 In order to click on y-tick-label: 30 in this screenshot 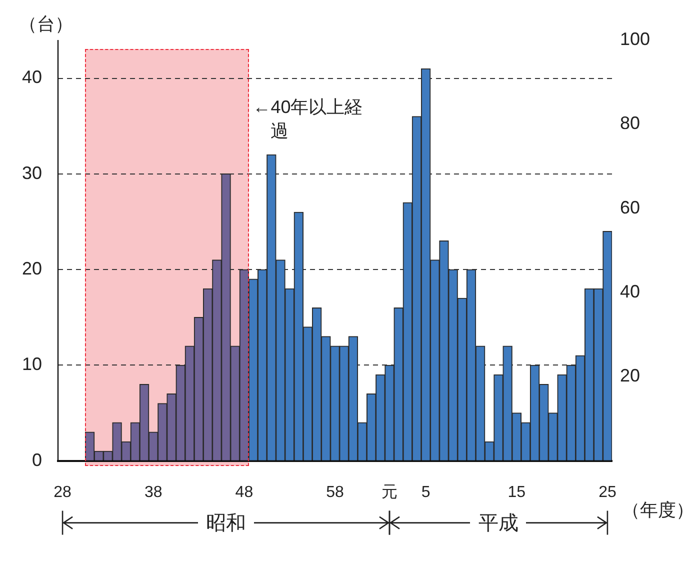, I will do `click(32, 172)`.